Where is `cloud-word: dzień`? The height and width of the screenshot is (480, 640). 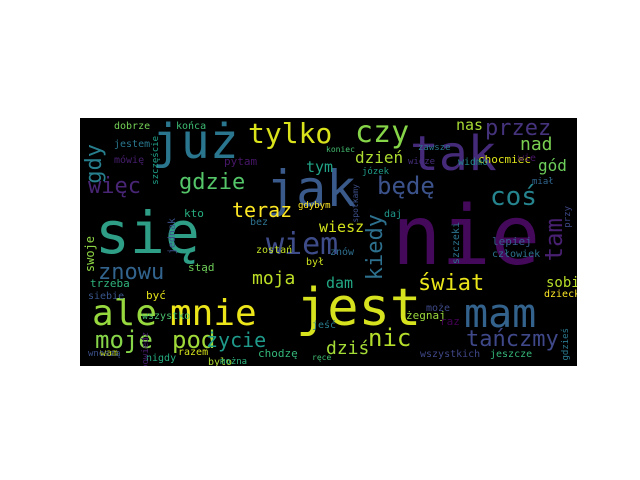 cloud-word: dzień is located at coordinates (379, 157).